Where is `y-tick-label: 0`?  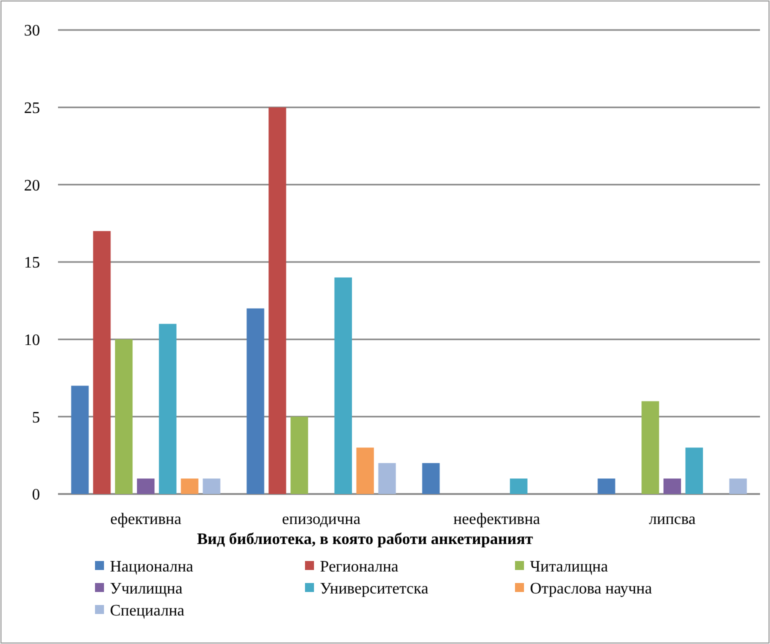 y-tick-label: 0 is located at coordinates (36, 495).